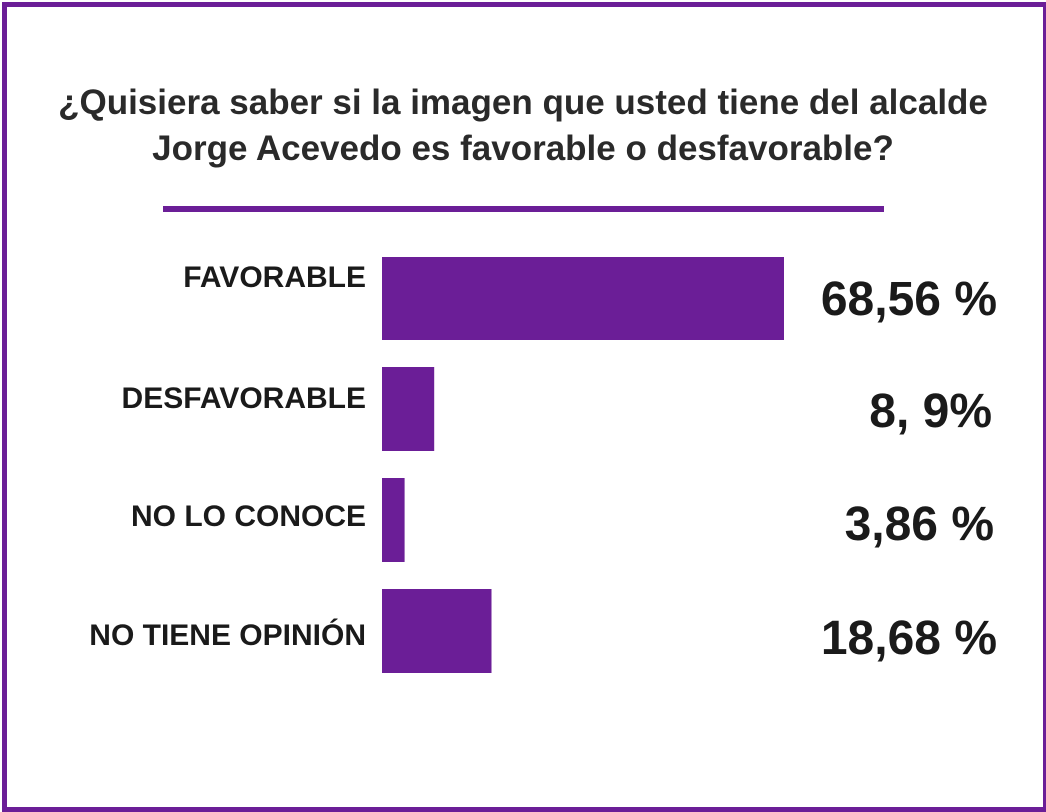  What do you see at coordinates (930, 411) in the screenshot?
I see `value-label-desfavorable: 8, 9%` at bounding box center [930, 411].